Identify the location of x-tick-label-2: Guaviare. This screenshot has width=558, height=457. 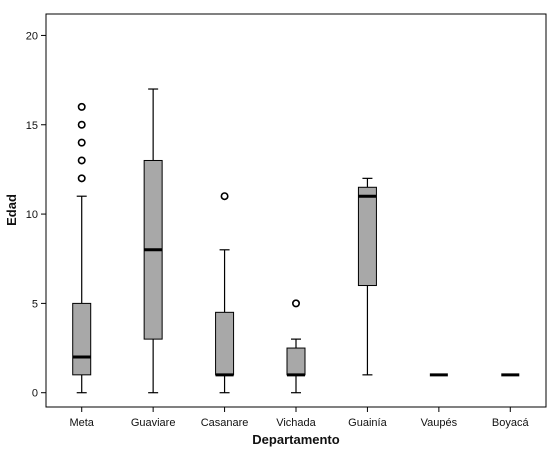
(153, 423).